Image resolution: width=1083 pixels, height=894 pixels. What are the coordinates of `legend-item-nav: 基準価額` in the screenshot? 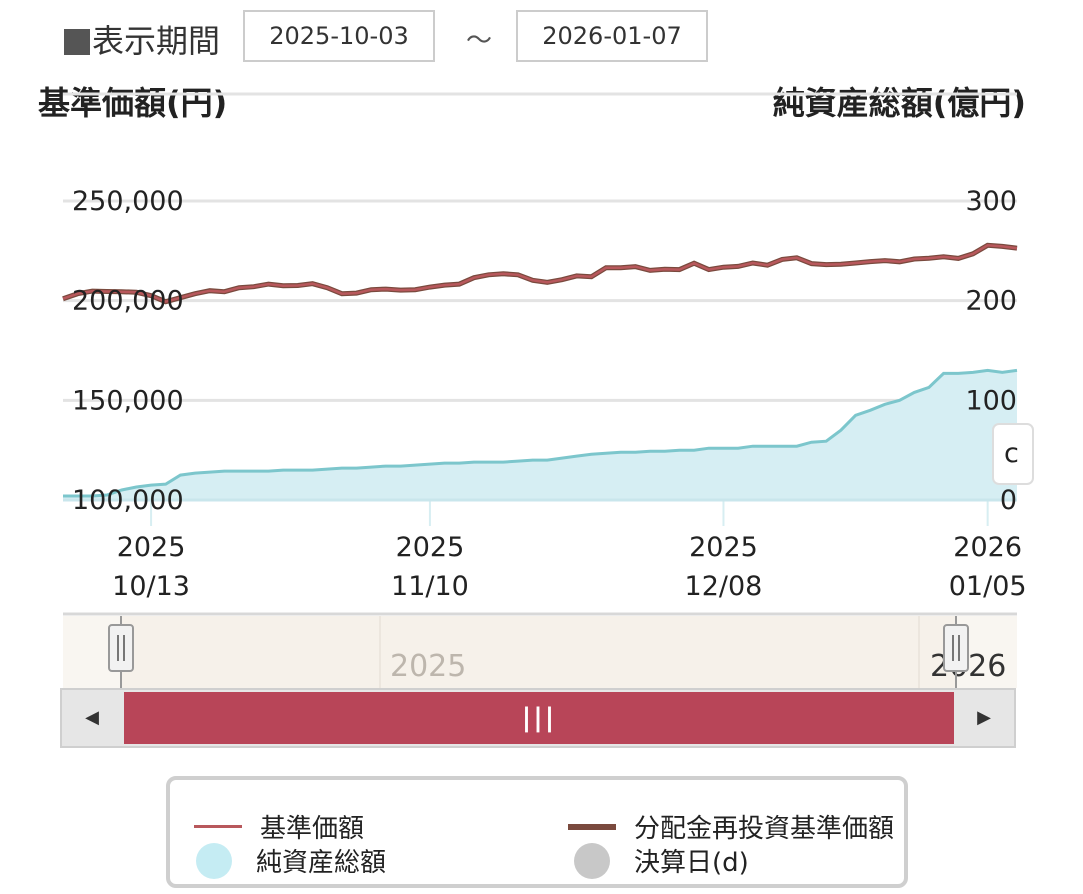 It's located at (279, 826).